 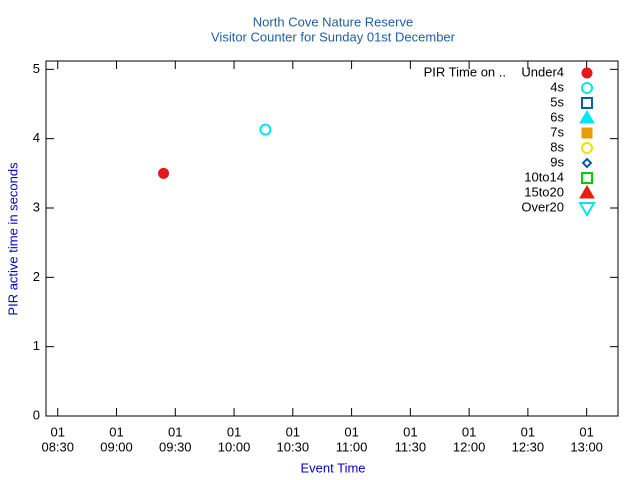 I want to click on y-axis-label: PIR active time in seconds, so click(x=12, y=239).